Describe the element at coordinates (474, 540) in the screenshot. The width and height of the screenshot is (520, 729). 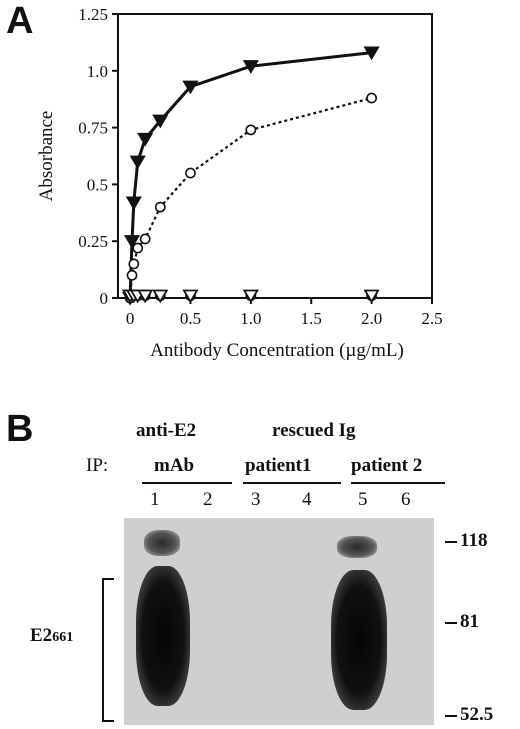
I see `marker-label-118: 118` at that location.